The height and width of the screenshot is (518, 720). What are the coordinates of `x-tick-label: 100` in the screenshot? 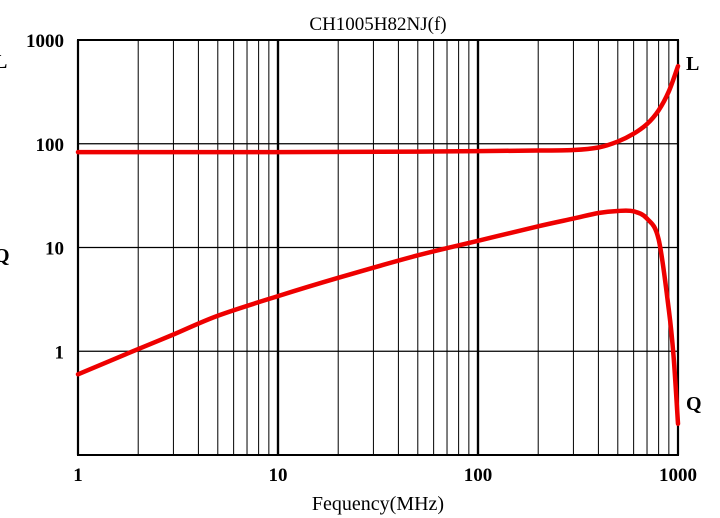 It's located at (478, 475).